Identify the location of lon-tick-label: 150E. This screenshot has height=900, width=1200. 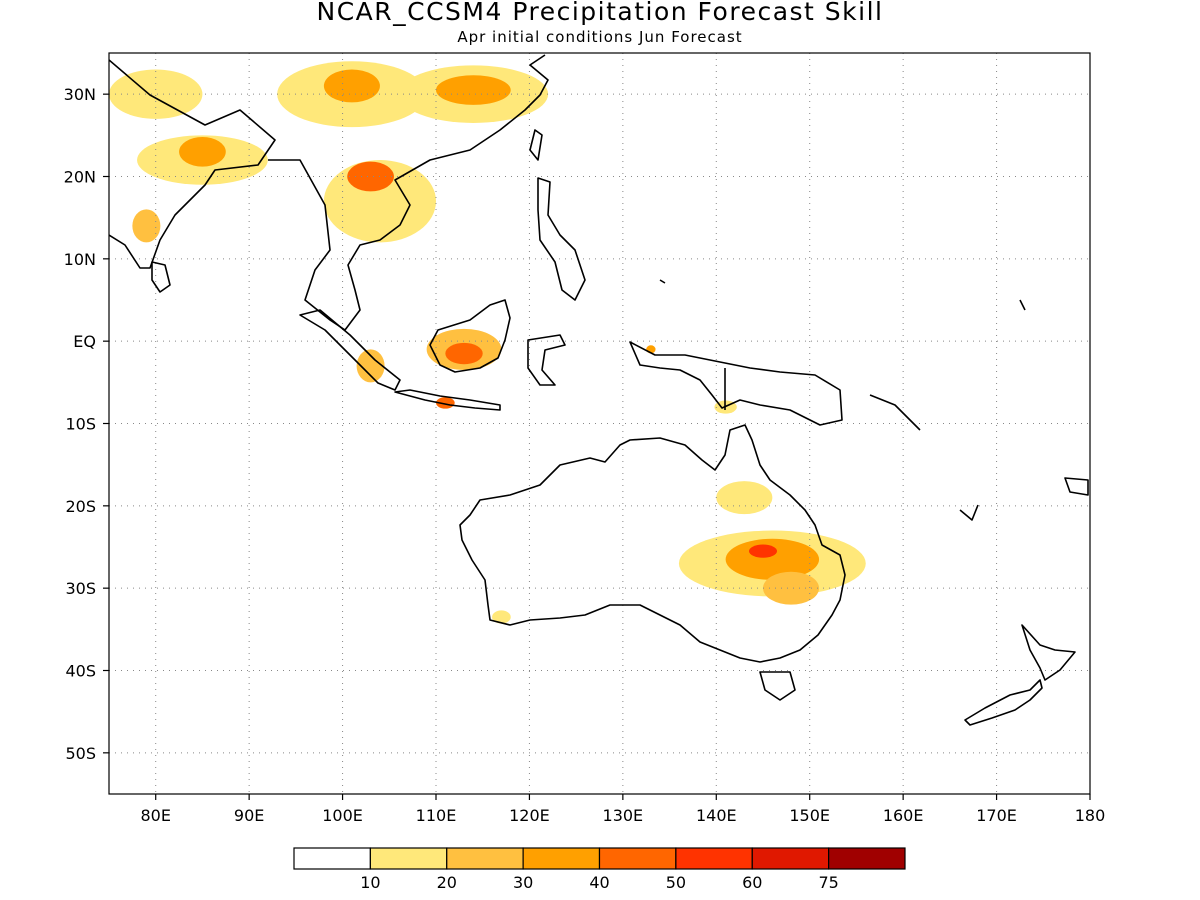
(809, 815).